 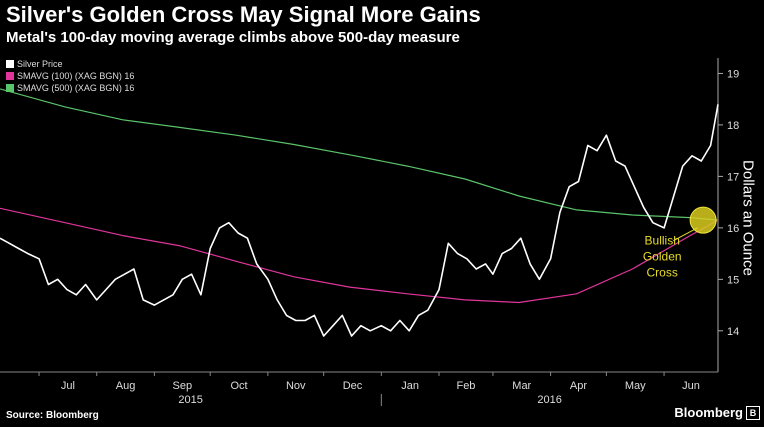 I want to click on brand-name: Bloomberg, so click(x=708, y=412).